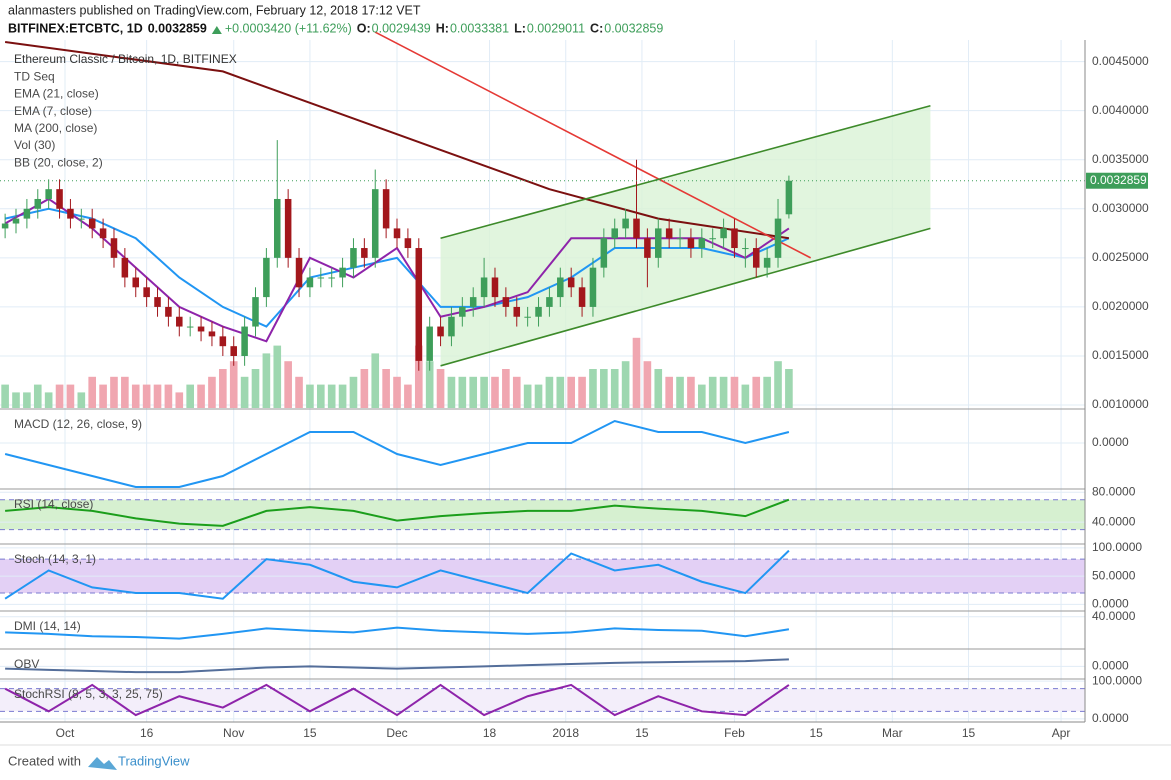  What do you see at coordinates (565, 733) in the screenshot?
I see `x-tick-label: 2018` at bounding box center [565, 733].